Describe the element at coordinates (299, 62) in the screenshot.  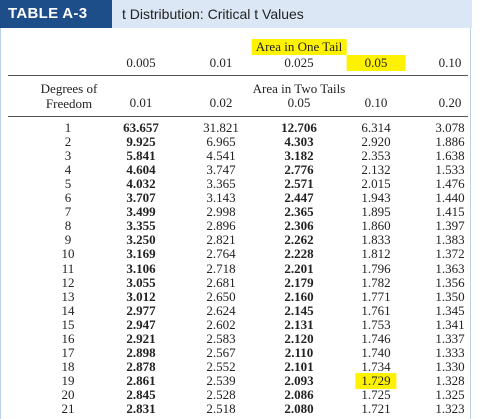
I see `one-tail-value: 0.025` at that location.